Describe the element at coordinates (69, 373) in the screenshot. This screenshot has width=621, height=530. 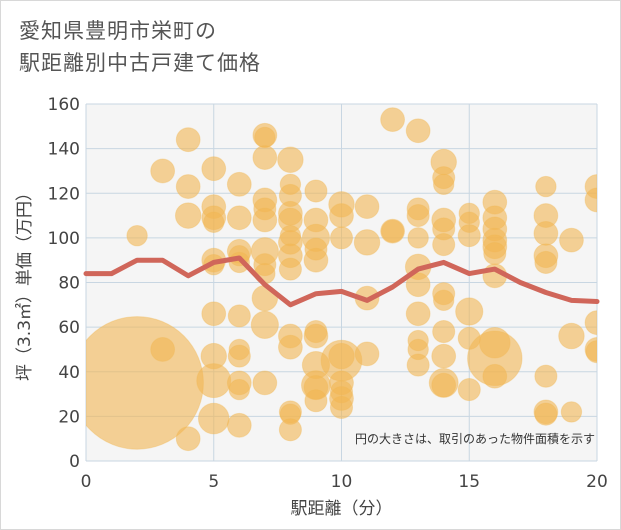
I see `y-tick-label: 40` at that location.